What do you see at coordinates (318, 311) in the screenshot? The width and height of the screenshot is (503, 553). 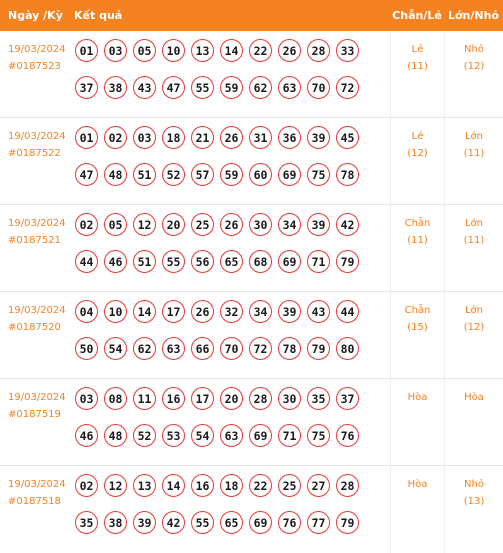 I see `number-ball: 43` at bounding box center [318, 311].